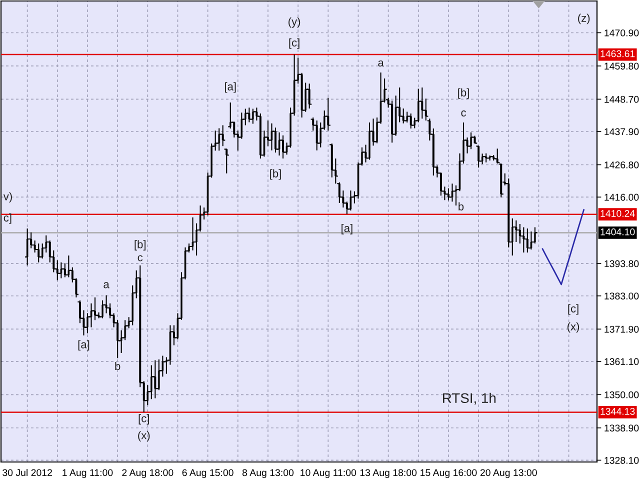 The image size is (640, 480). What do you see at coordinates (621, 32) in the screenshot?
I see `y-tick-label: 1470.90` at bounding box center [621, 32].